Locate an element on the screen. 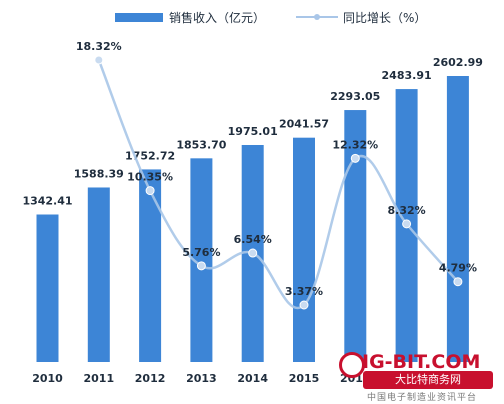 The width and height of the screenshot is (504, 404). bar-value-label-2014: 1975.01 is located at coordinates (253, 131).